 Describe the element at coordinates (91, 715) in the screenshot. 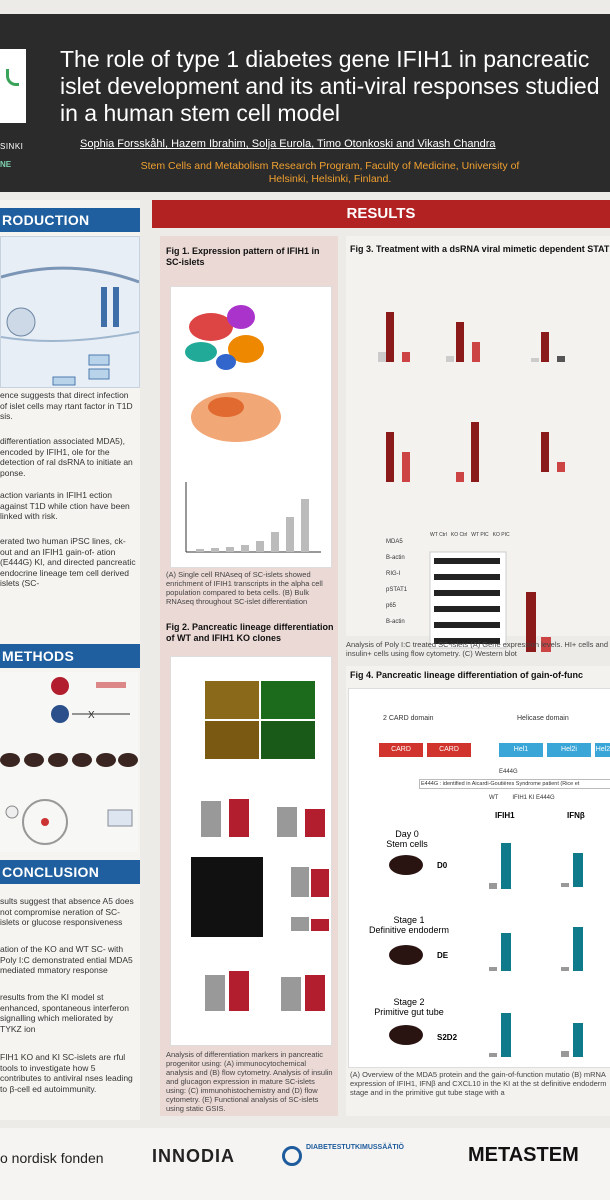

I see `svg-text: X` at that location.